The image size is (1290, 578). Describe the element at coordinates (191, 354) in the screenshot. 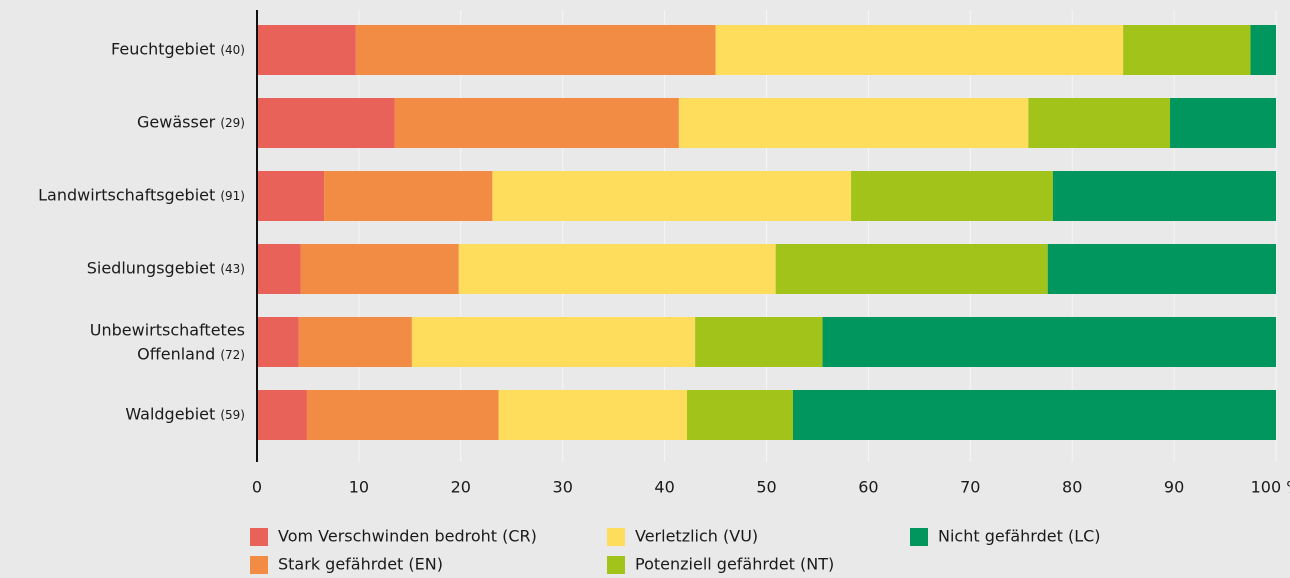

I see `category-name: Offenland (72)` at that location.